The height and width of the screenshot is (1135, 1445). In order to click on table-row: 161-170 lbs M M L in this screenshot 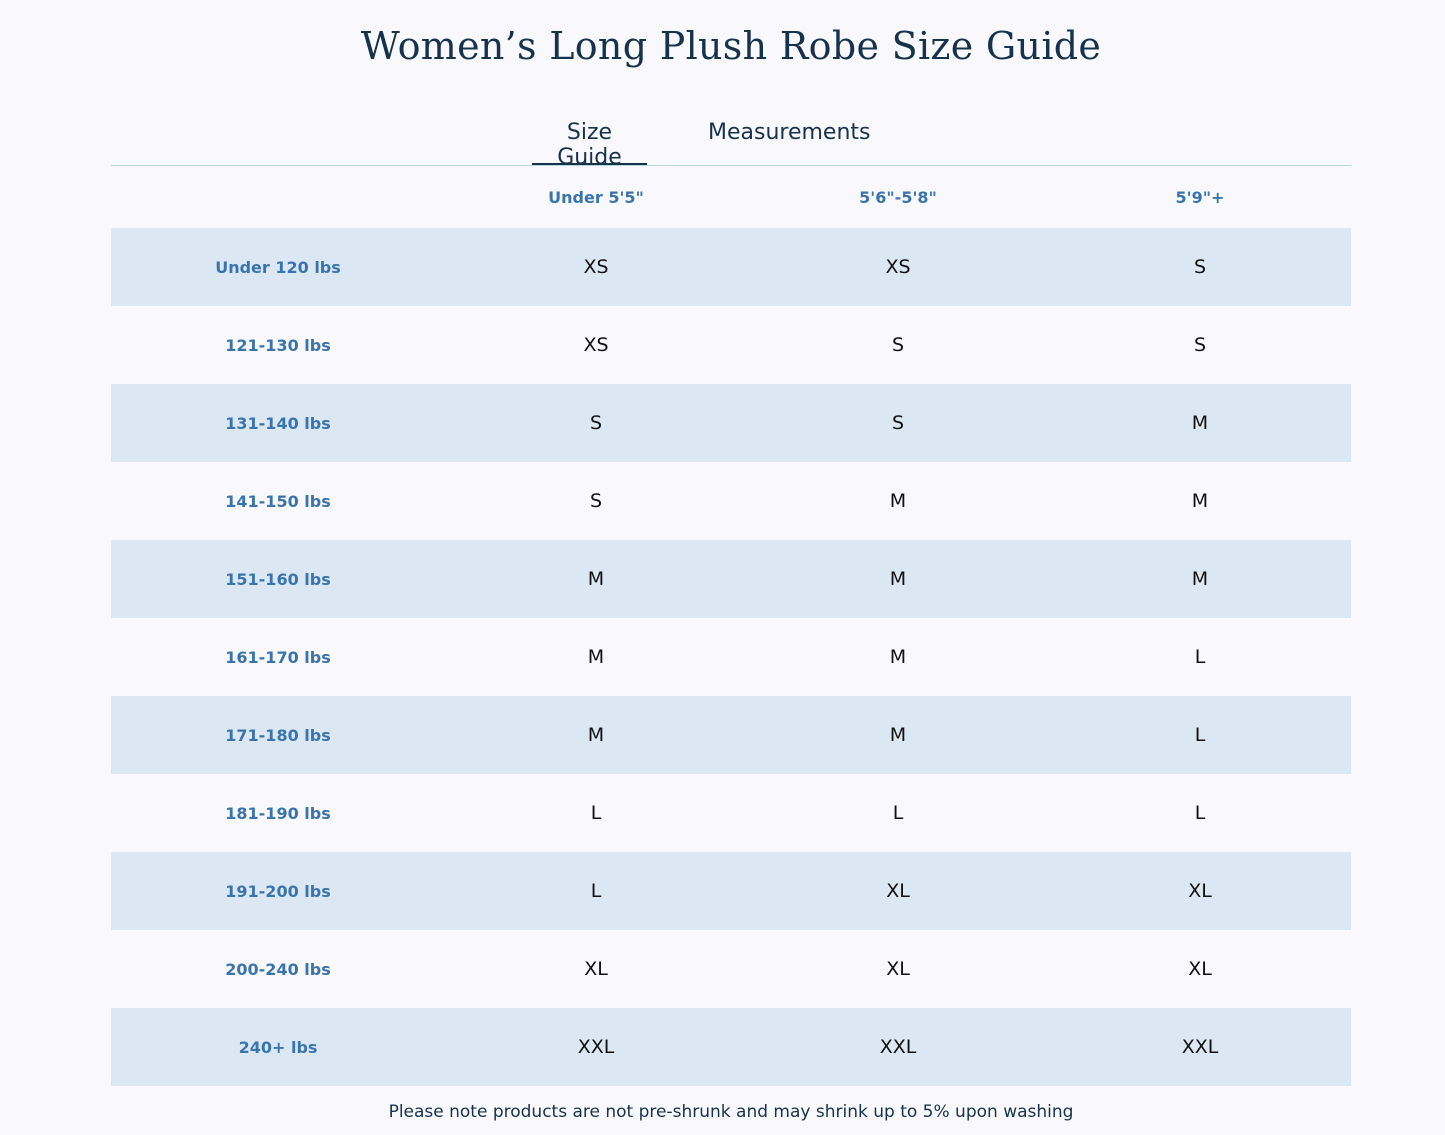, I will do `click(731, 657)`.